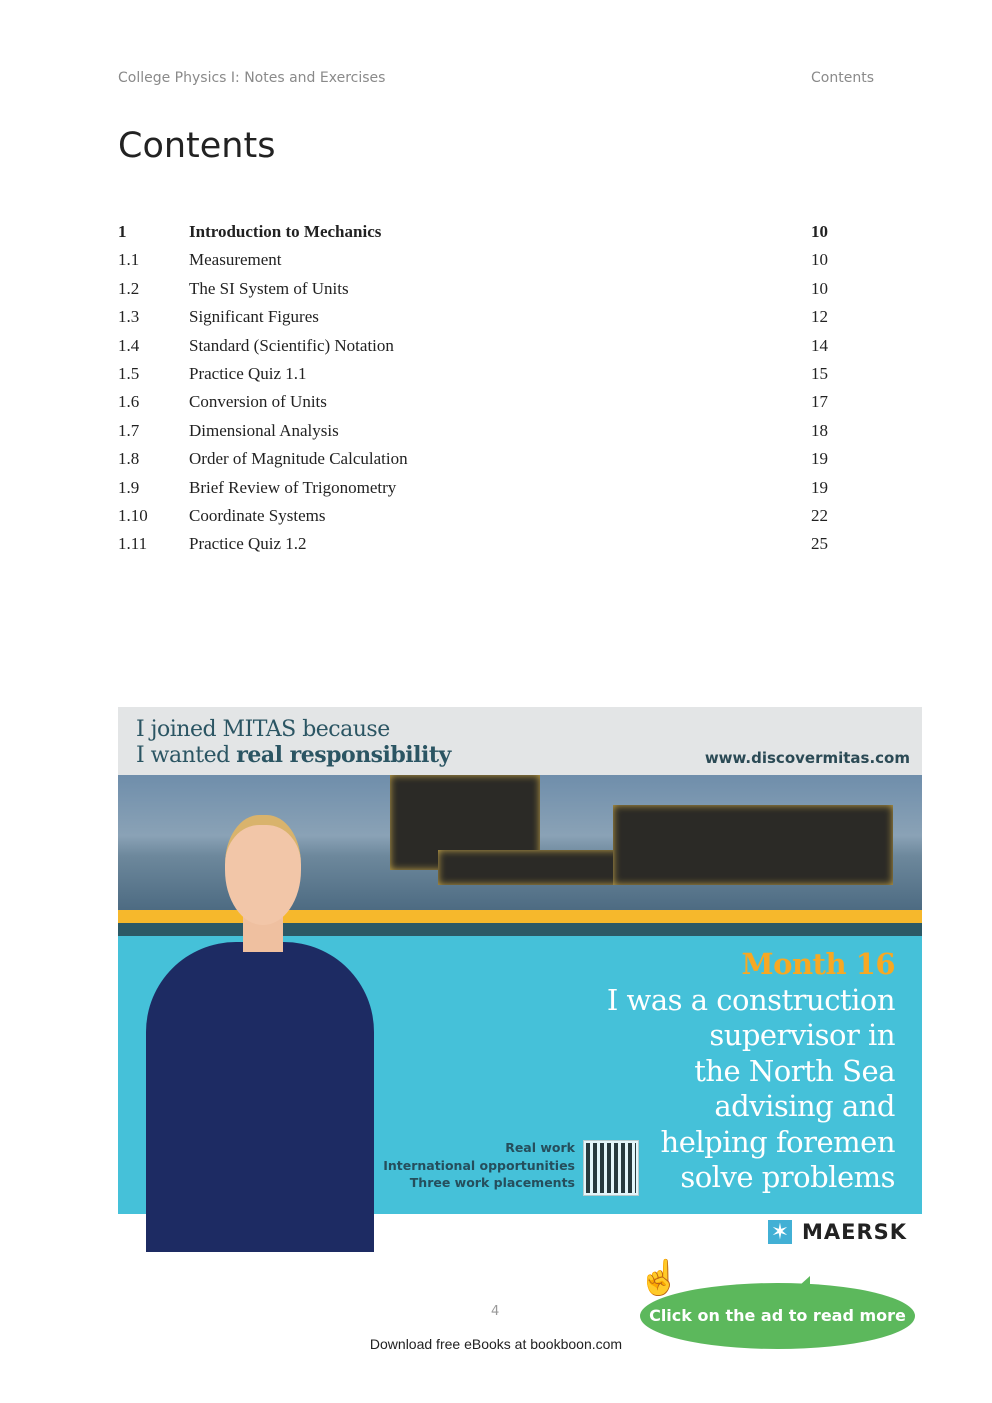  Describe the element at coordinates (257, 515) in the screenshot. I see `toc-title: Coordinate Systems` at that location.